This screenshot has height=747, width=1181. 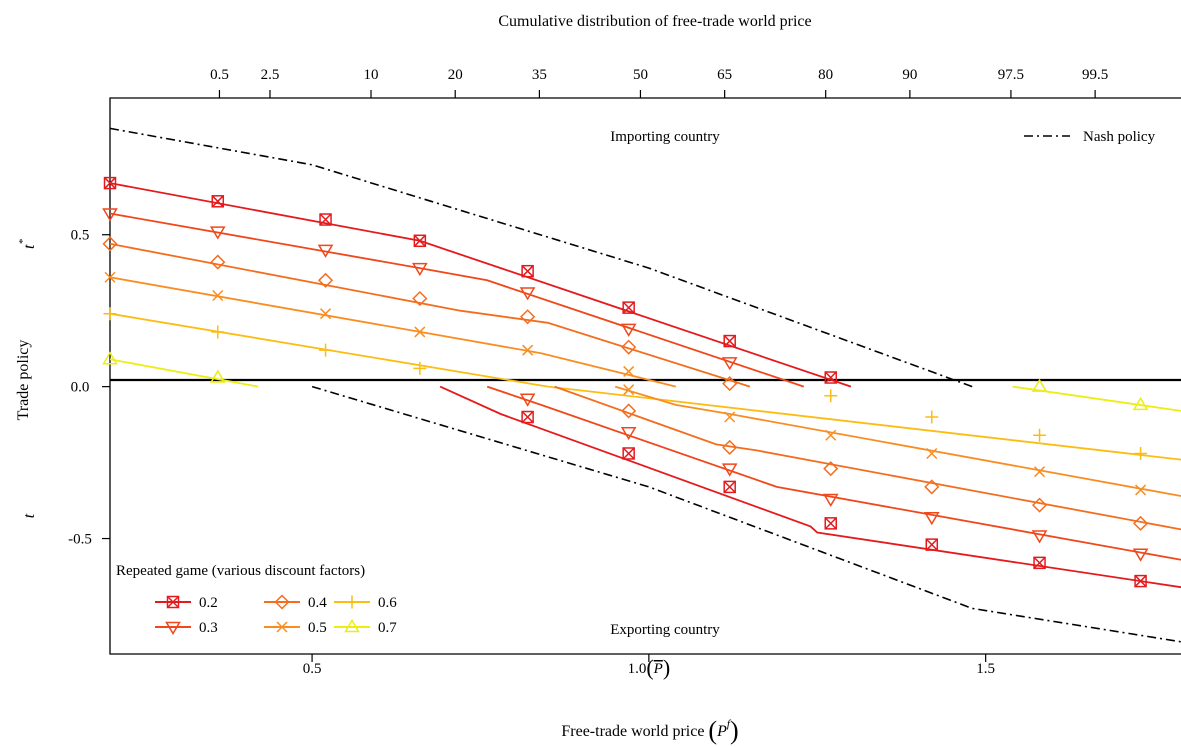 What do you see at coordinates (825, 75) in the screenshot?
I see `top-tick-label: 80` at bounding box center [825, 75].